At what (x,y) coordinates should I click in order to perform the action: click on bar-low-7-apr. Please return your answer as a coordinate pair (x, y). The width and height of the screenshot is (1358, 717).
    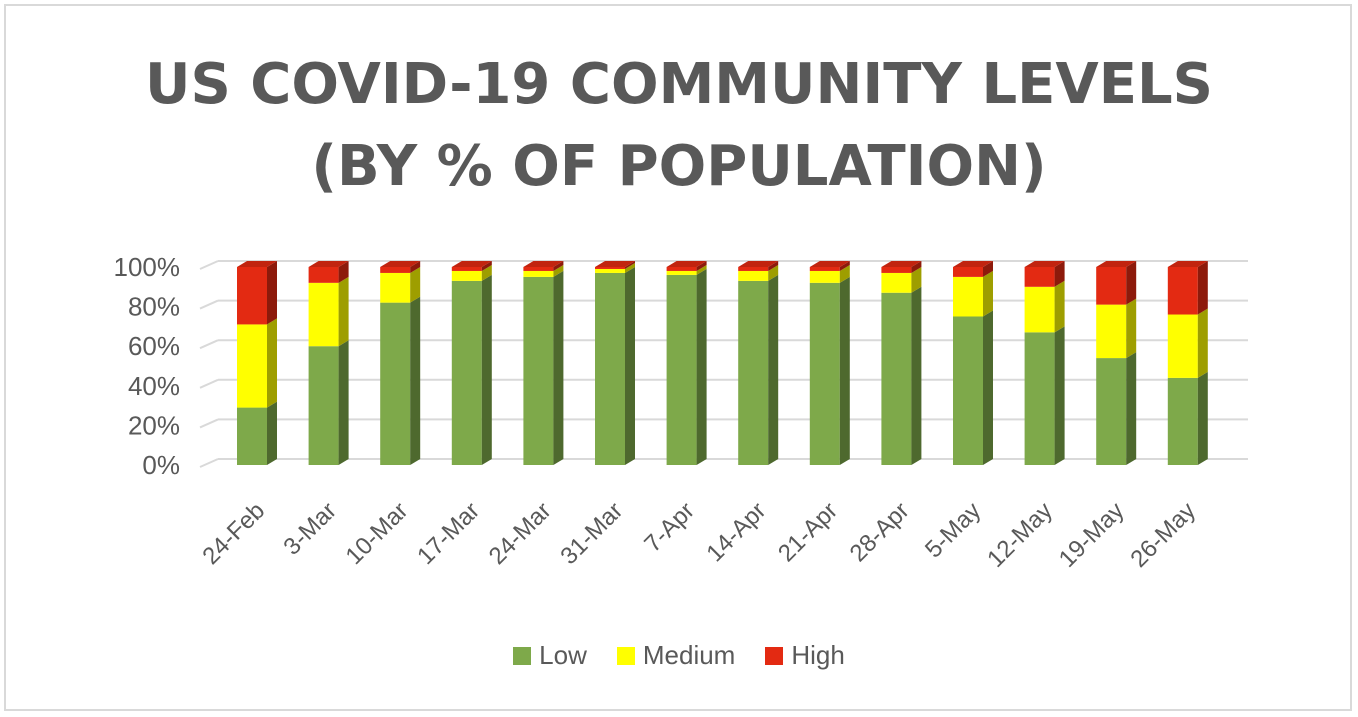
    Looking at the image, I should click on (681, 369).